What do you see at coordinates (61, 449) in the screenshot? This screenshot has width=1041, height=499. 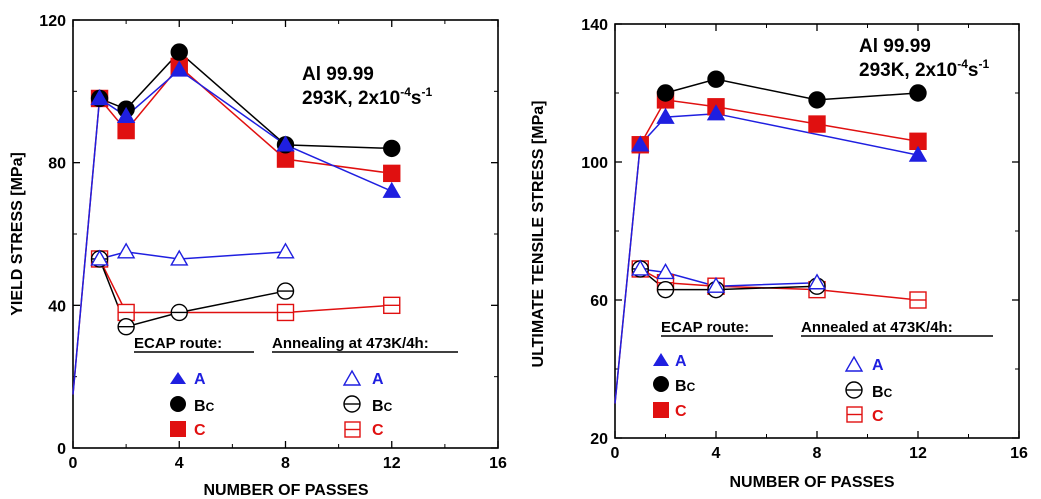 I see `y-tick-label: 0` at bounding box center [61, 449].